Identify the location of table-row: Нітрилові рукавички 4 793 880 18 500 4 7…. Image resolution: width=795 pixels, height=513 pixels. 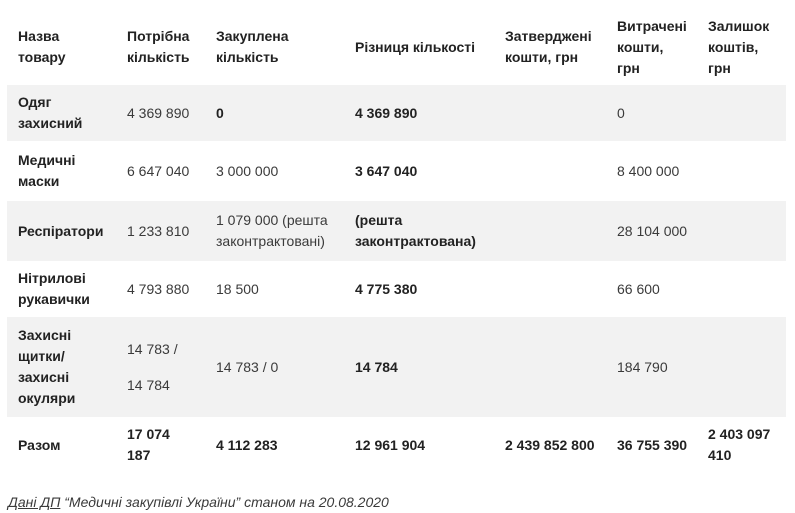
(396, 289).